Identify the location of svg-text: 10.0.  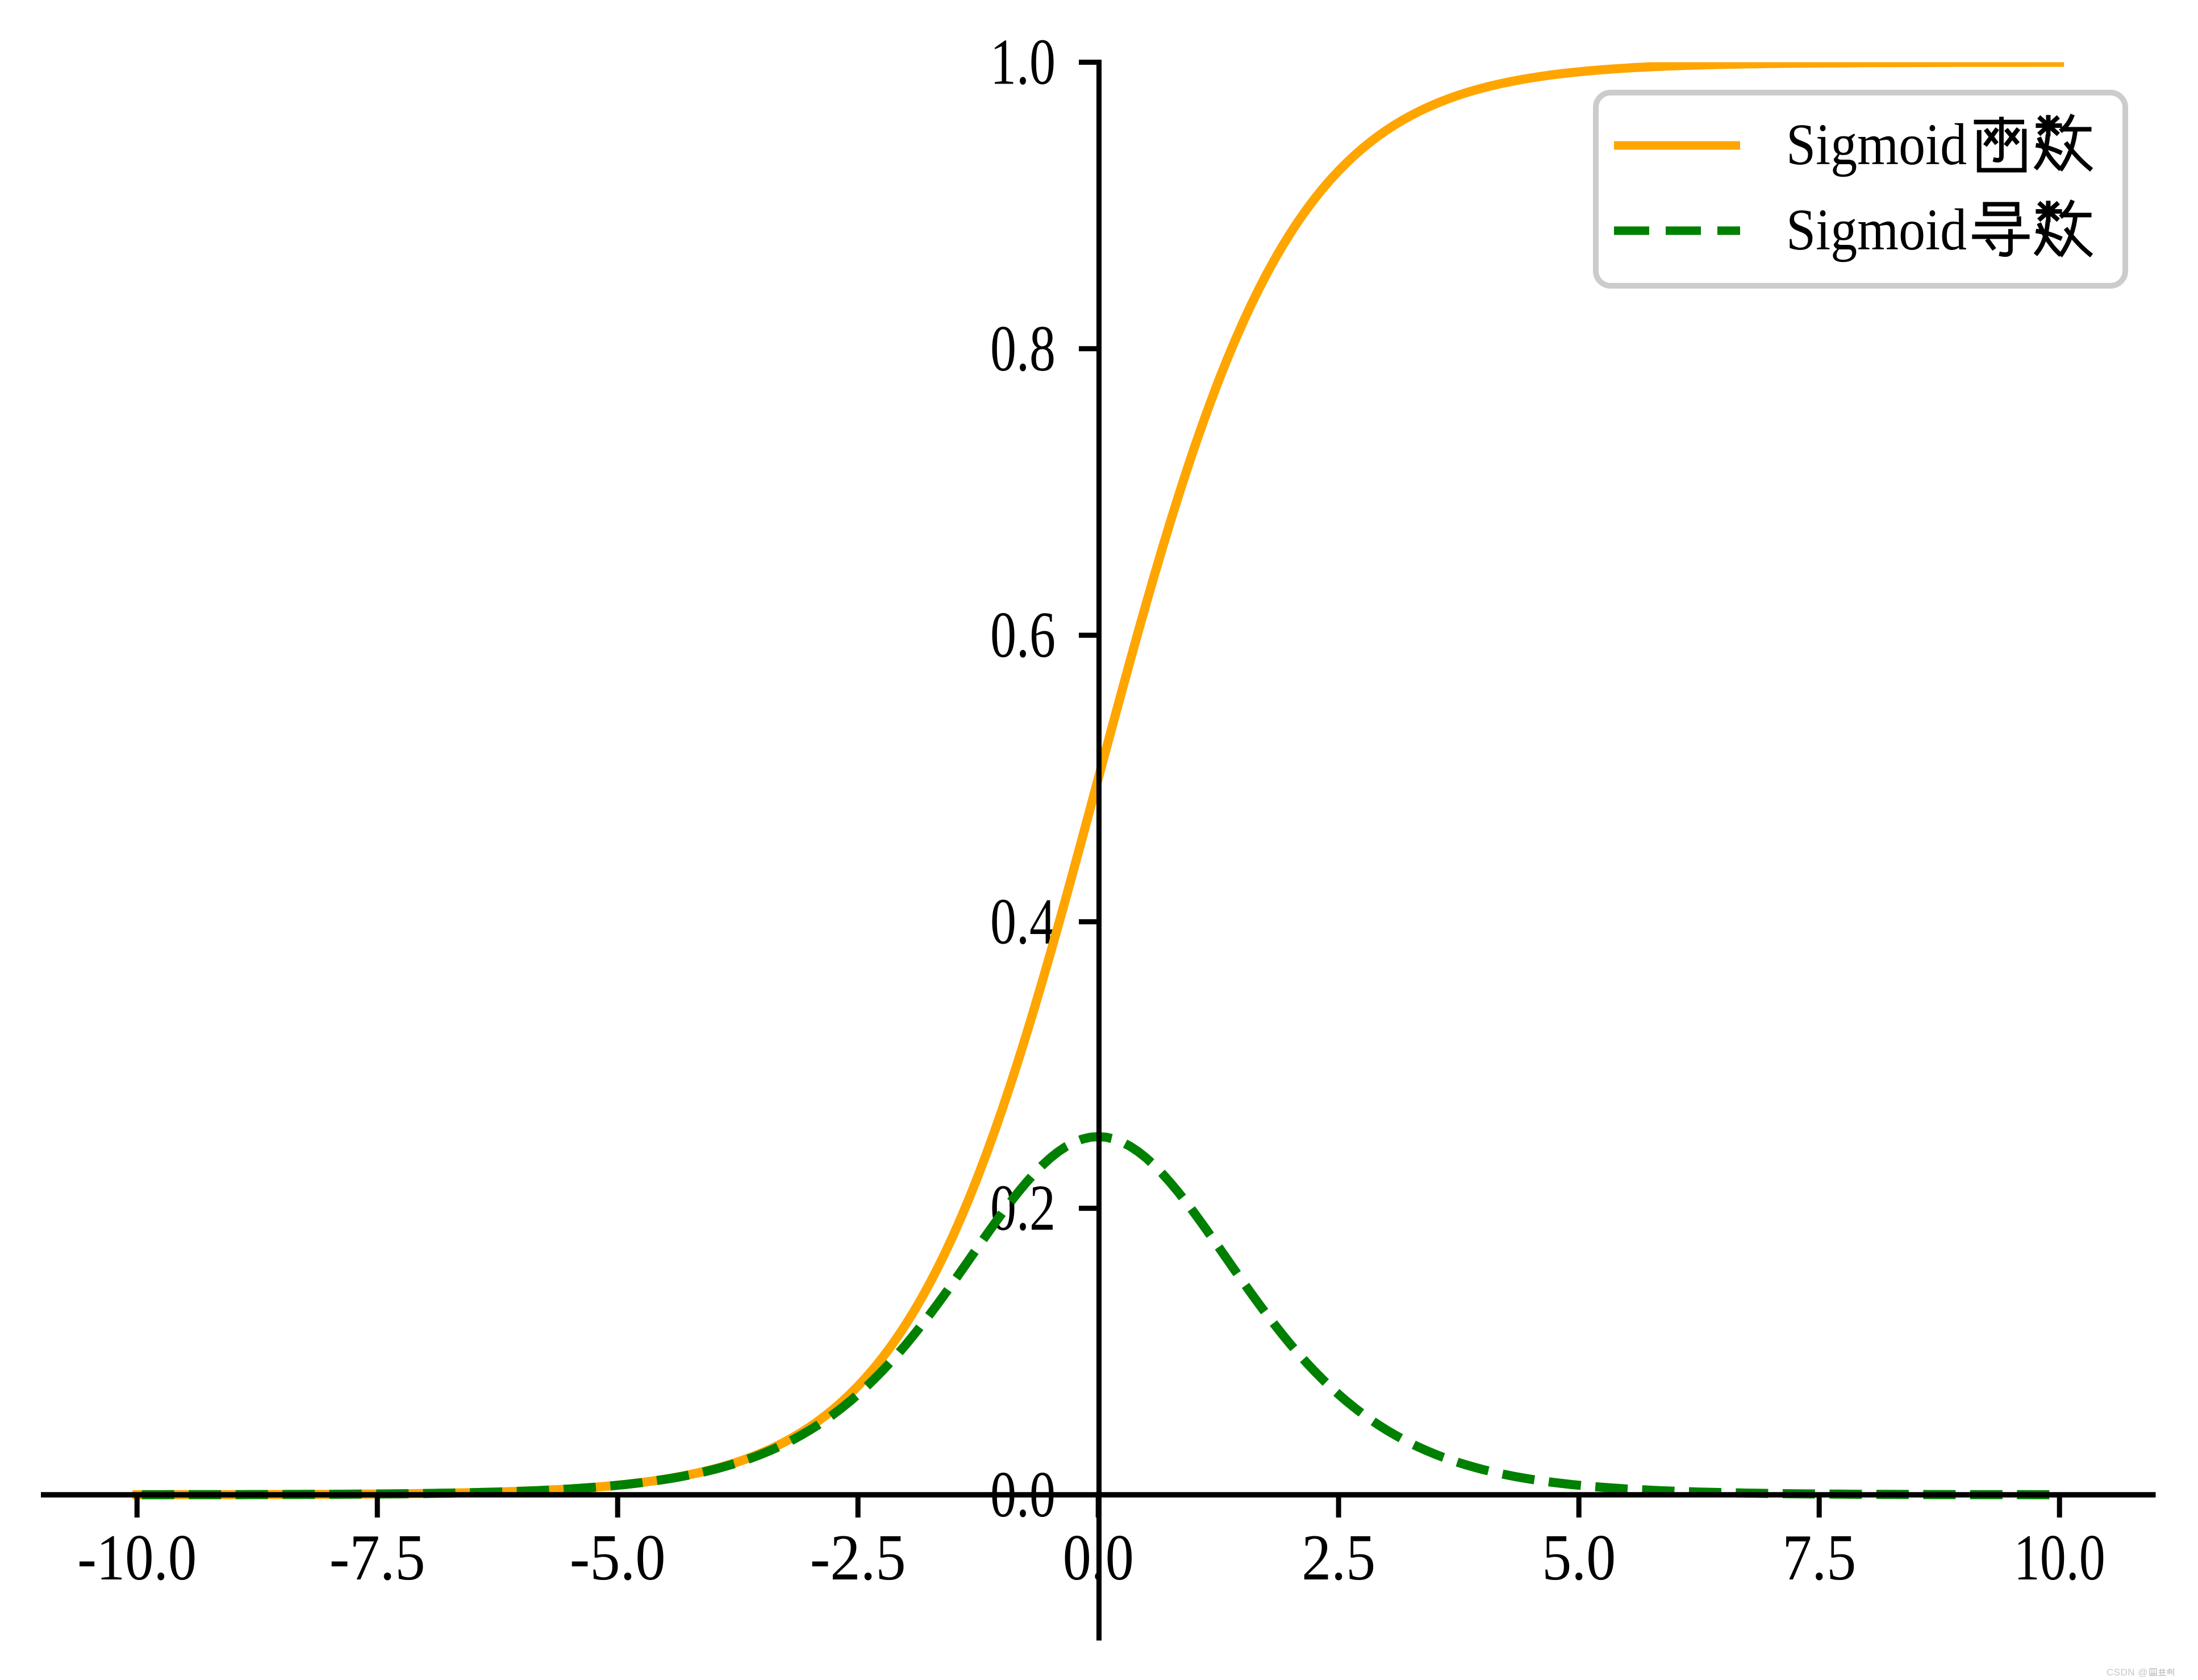
(2059, 1557).